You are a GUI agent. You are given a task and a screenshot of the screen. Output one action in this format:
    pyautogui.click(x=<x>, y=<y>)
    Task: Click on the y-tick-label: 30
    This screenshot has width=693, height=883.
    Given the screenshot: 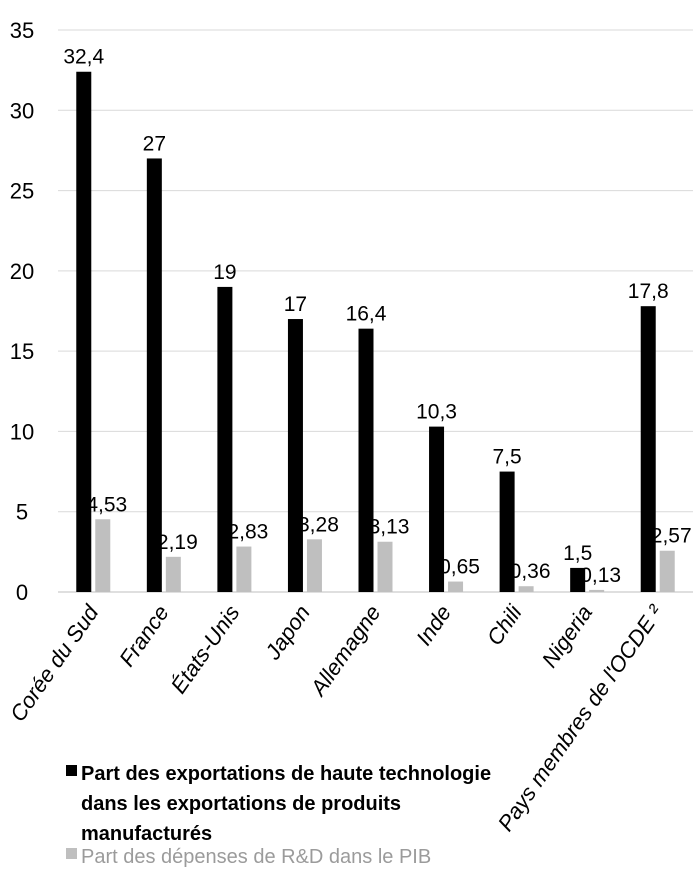 What is the action you would take?
    pyautogui.click(x=22, y=110)
    